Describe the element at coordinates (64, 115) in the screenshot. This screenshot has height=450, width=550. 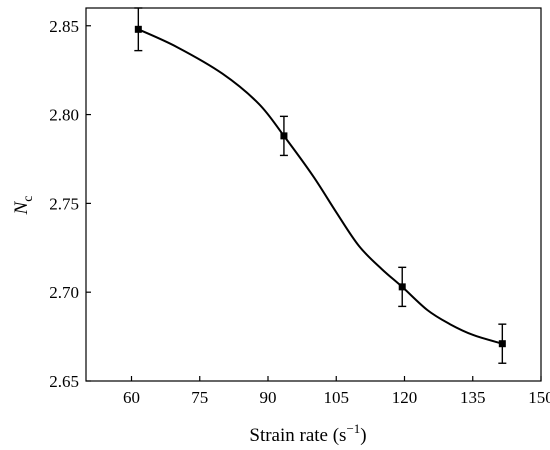
I see `y-tick-label: 2.80` at that location.